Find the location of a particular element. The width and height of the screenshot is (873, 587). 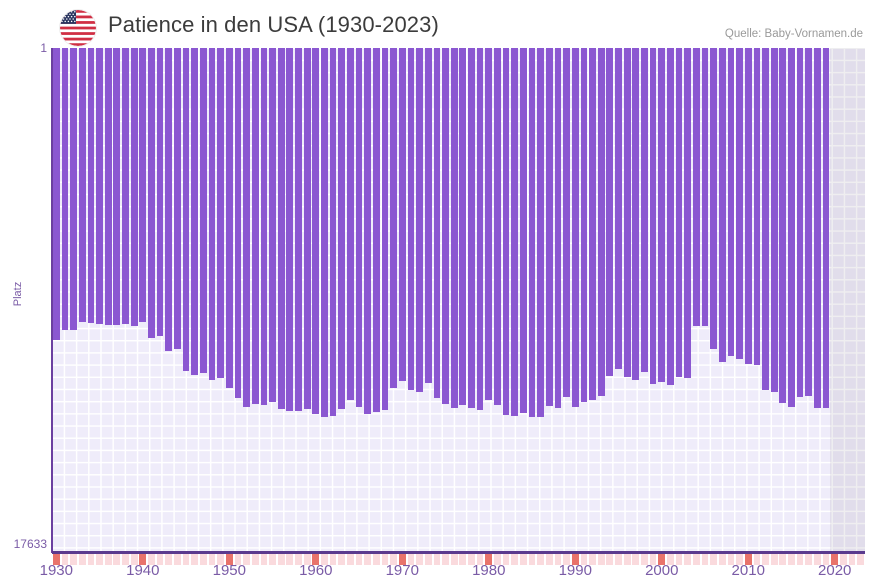

x-axis-tick-label: 1970 is located at coordinates (402, 570).